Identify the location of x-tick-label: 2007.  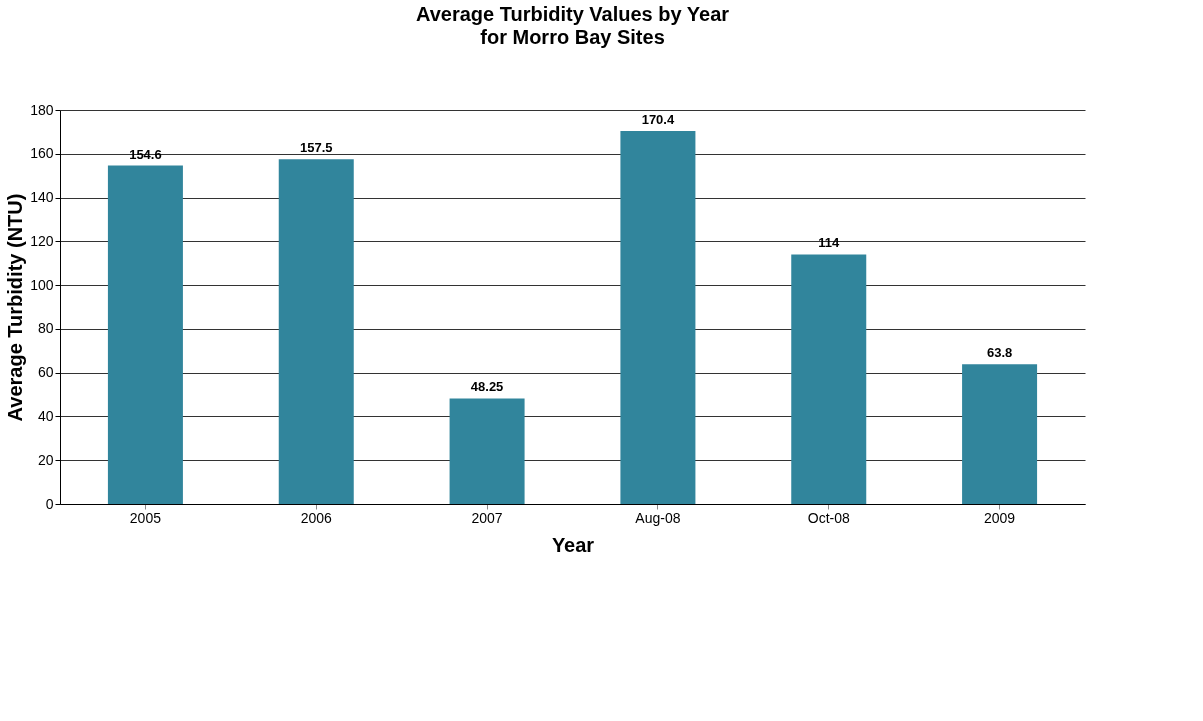
(487, 517).